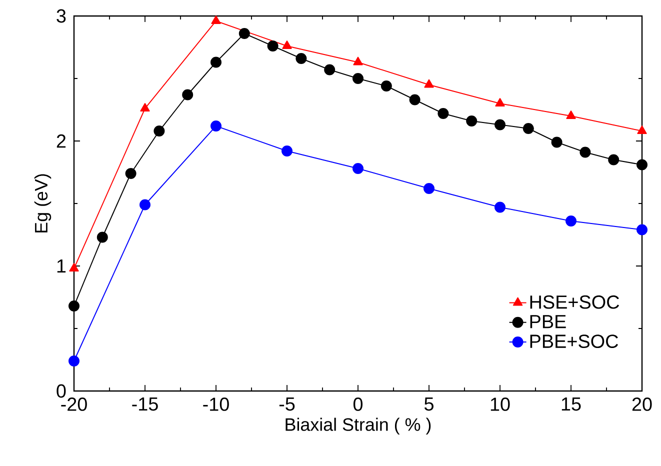  Describe the element at coordinates (548, 321) in the screenshot. I see `legend-label: PBE` at that location.